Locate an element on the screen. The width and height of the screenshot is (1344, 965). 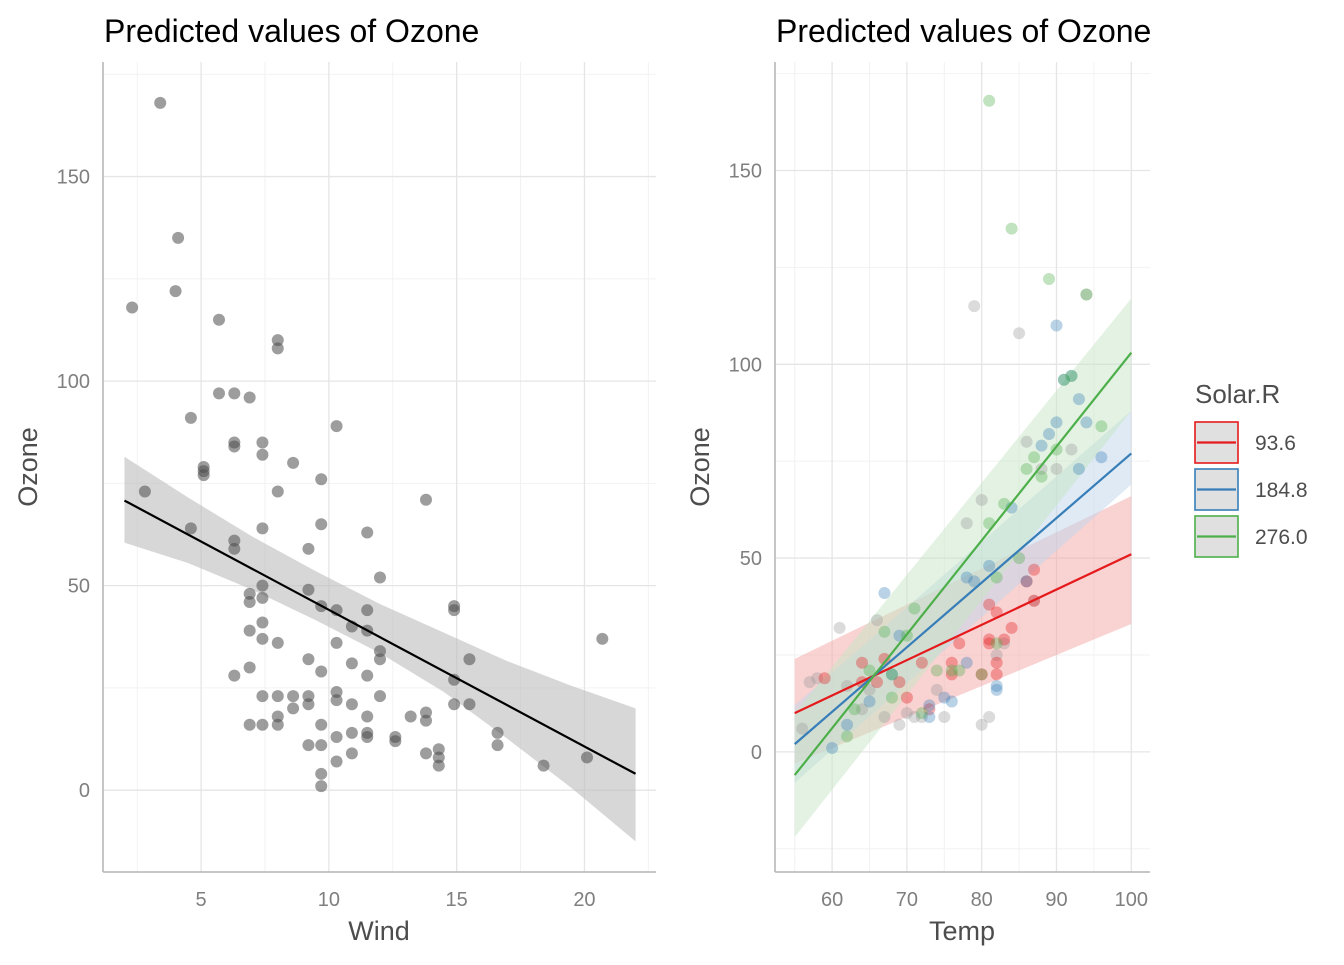
right-y-tick-label: 150 is located at coordinates (745, 172).